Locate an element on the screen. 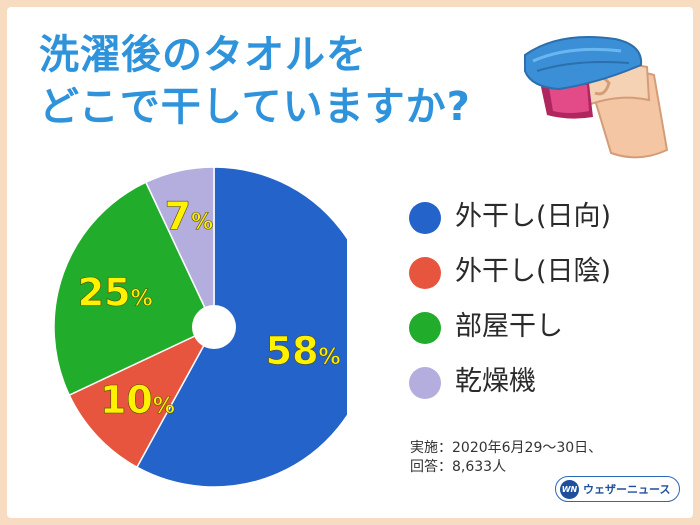  legend-label: 乾燥機 is located at coordinates (495, 381).